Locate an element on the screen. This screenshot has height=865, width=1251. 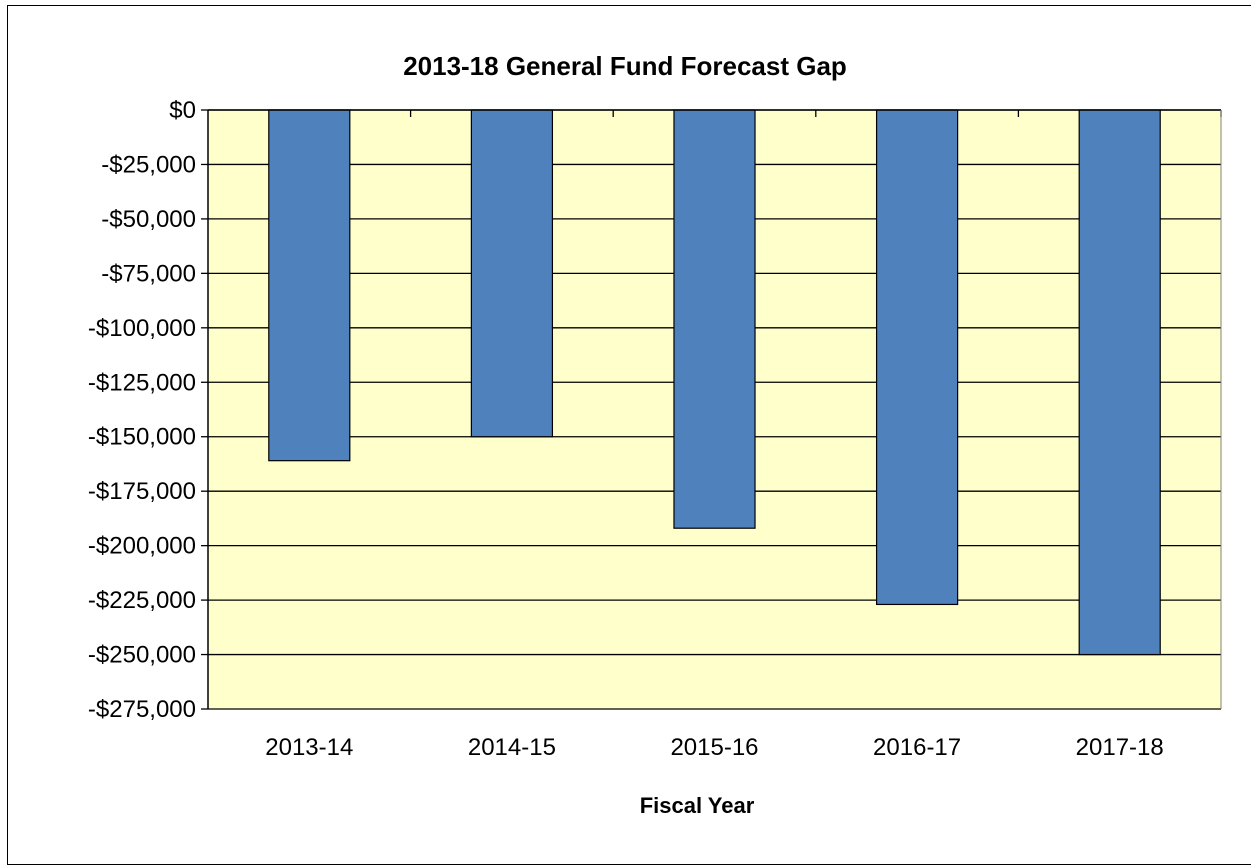
y-tick-label: -$250,000 is located at coordinates (142, 655).